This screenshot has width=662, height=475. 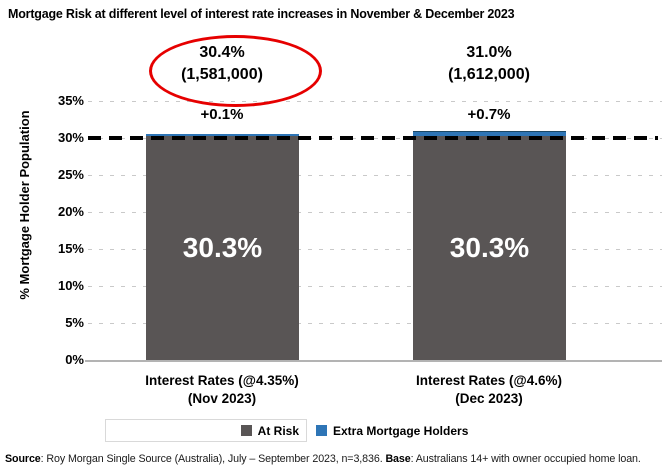 What do you see at coordinates (489, 52) in the screenshot?
I see `total-percentage-label: 31.0%` at bounding box center [489, 52].